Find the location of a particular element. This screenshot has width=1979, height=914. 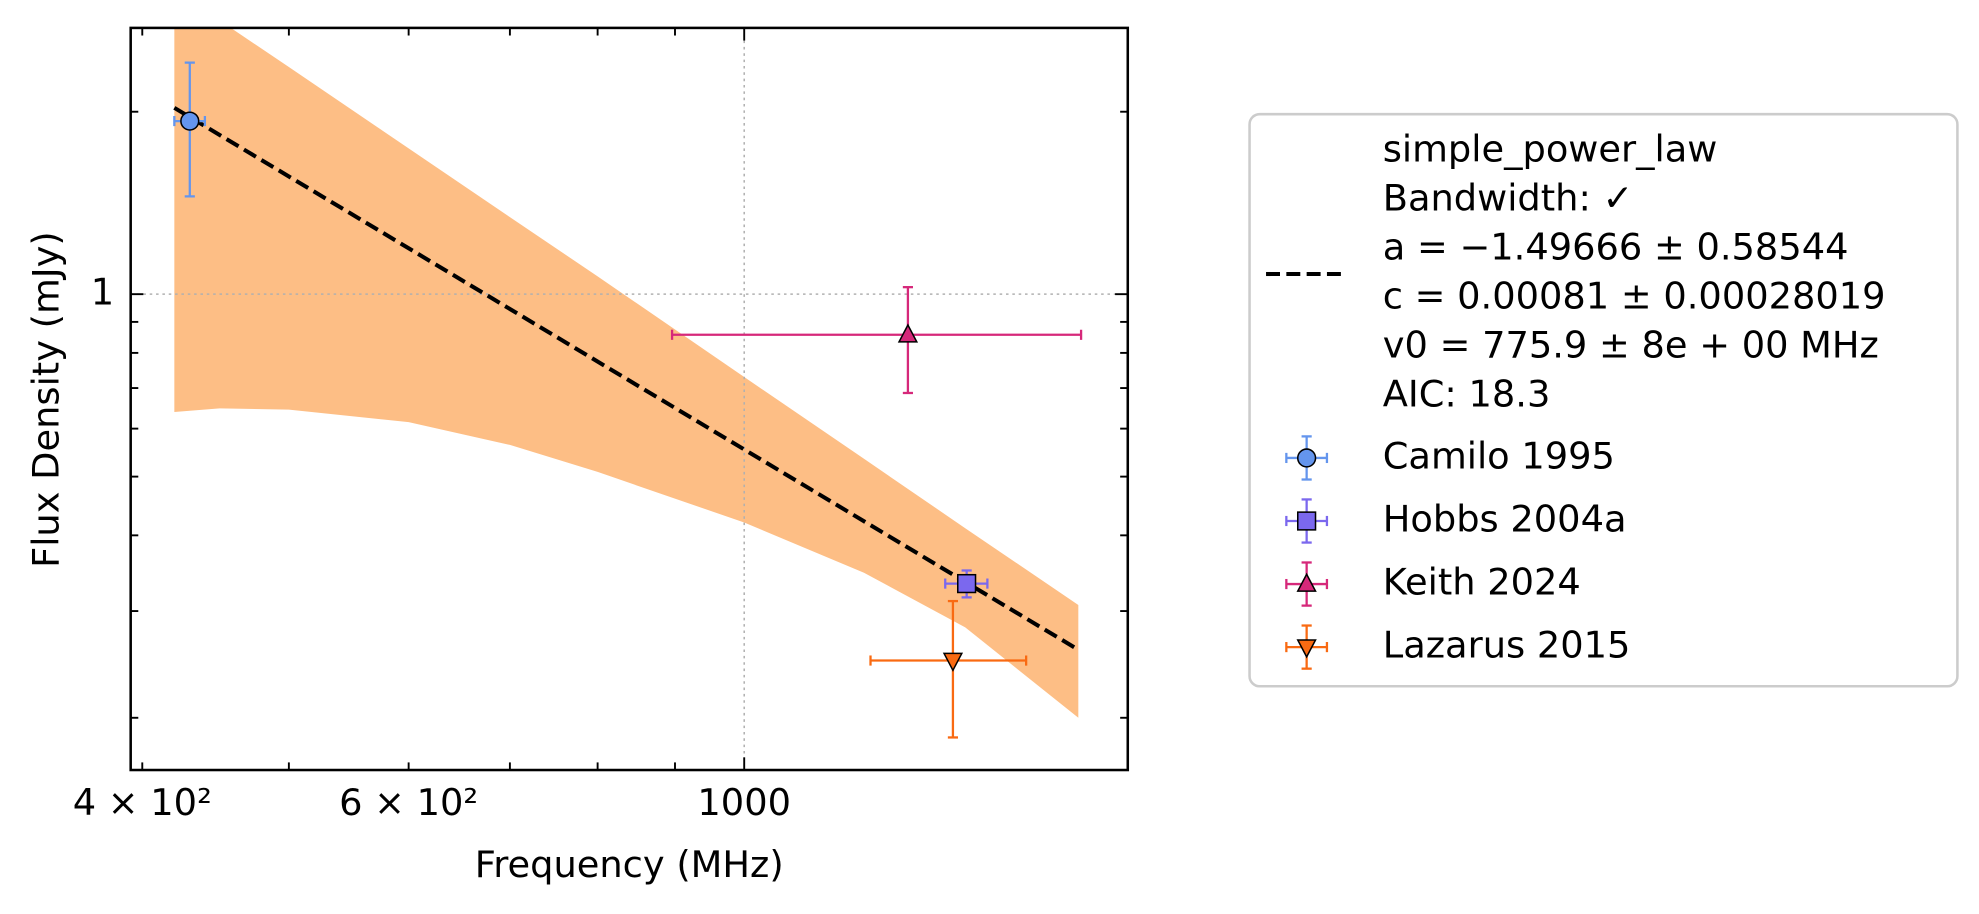

legend-fit-text: simple_power_law is located at coordinates (1550, 148).